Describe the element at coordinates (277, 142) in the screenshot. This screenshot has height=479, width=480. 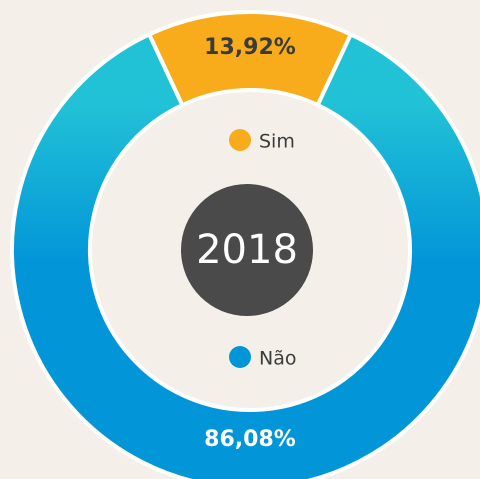
I see `legend-label: Sim` at that location.